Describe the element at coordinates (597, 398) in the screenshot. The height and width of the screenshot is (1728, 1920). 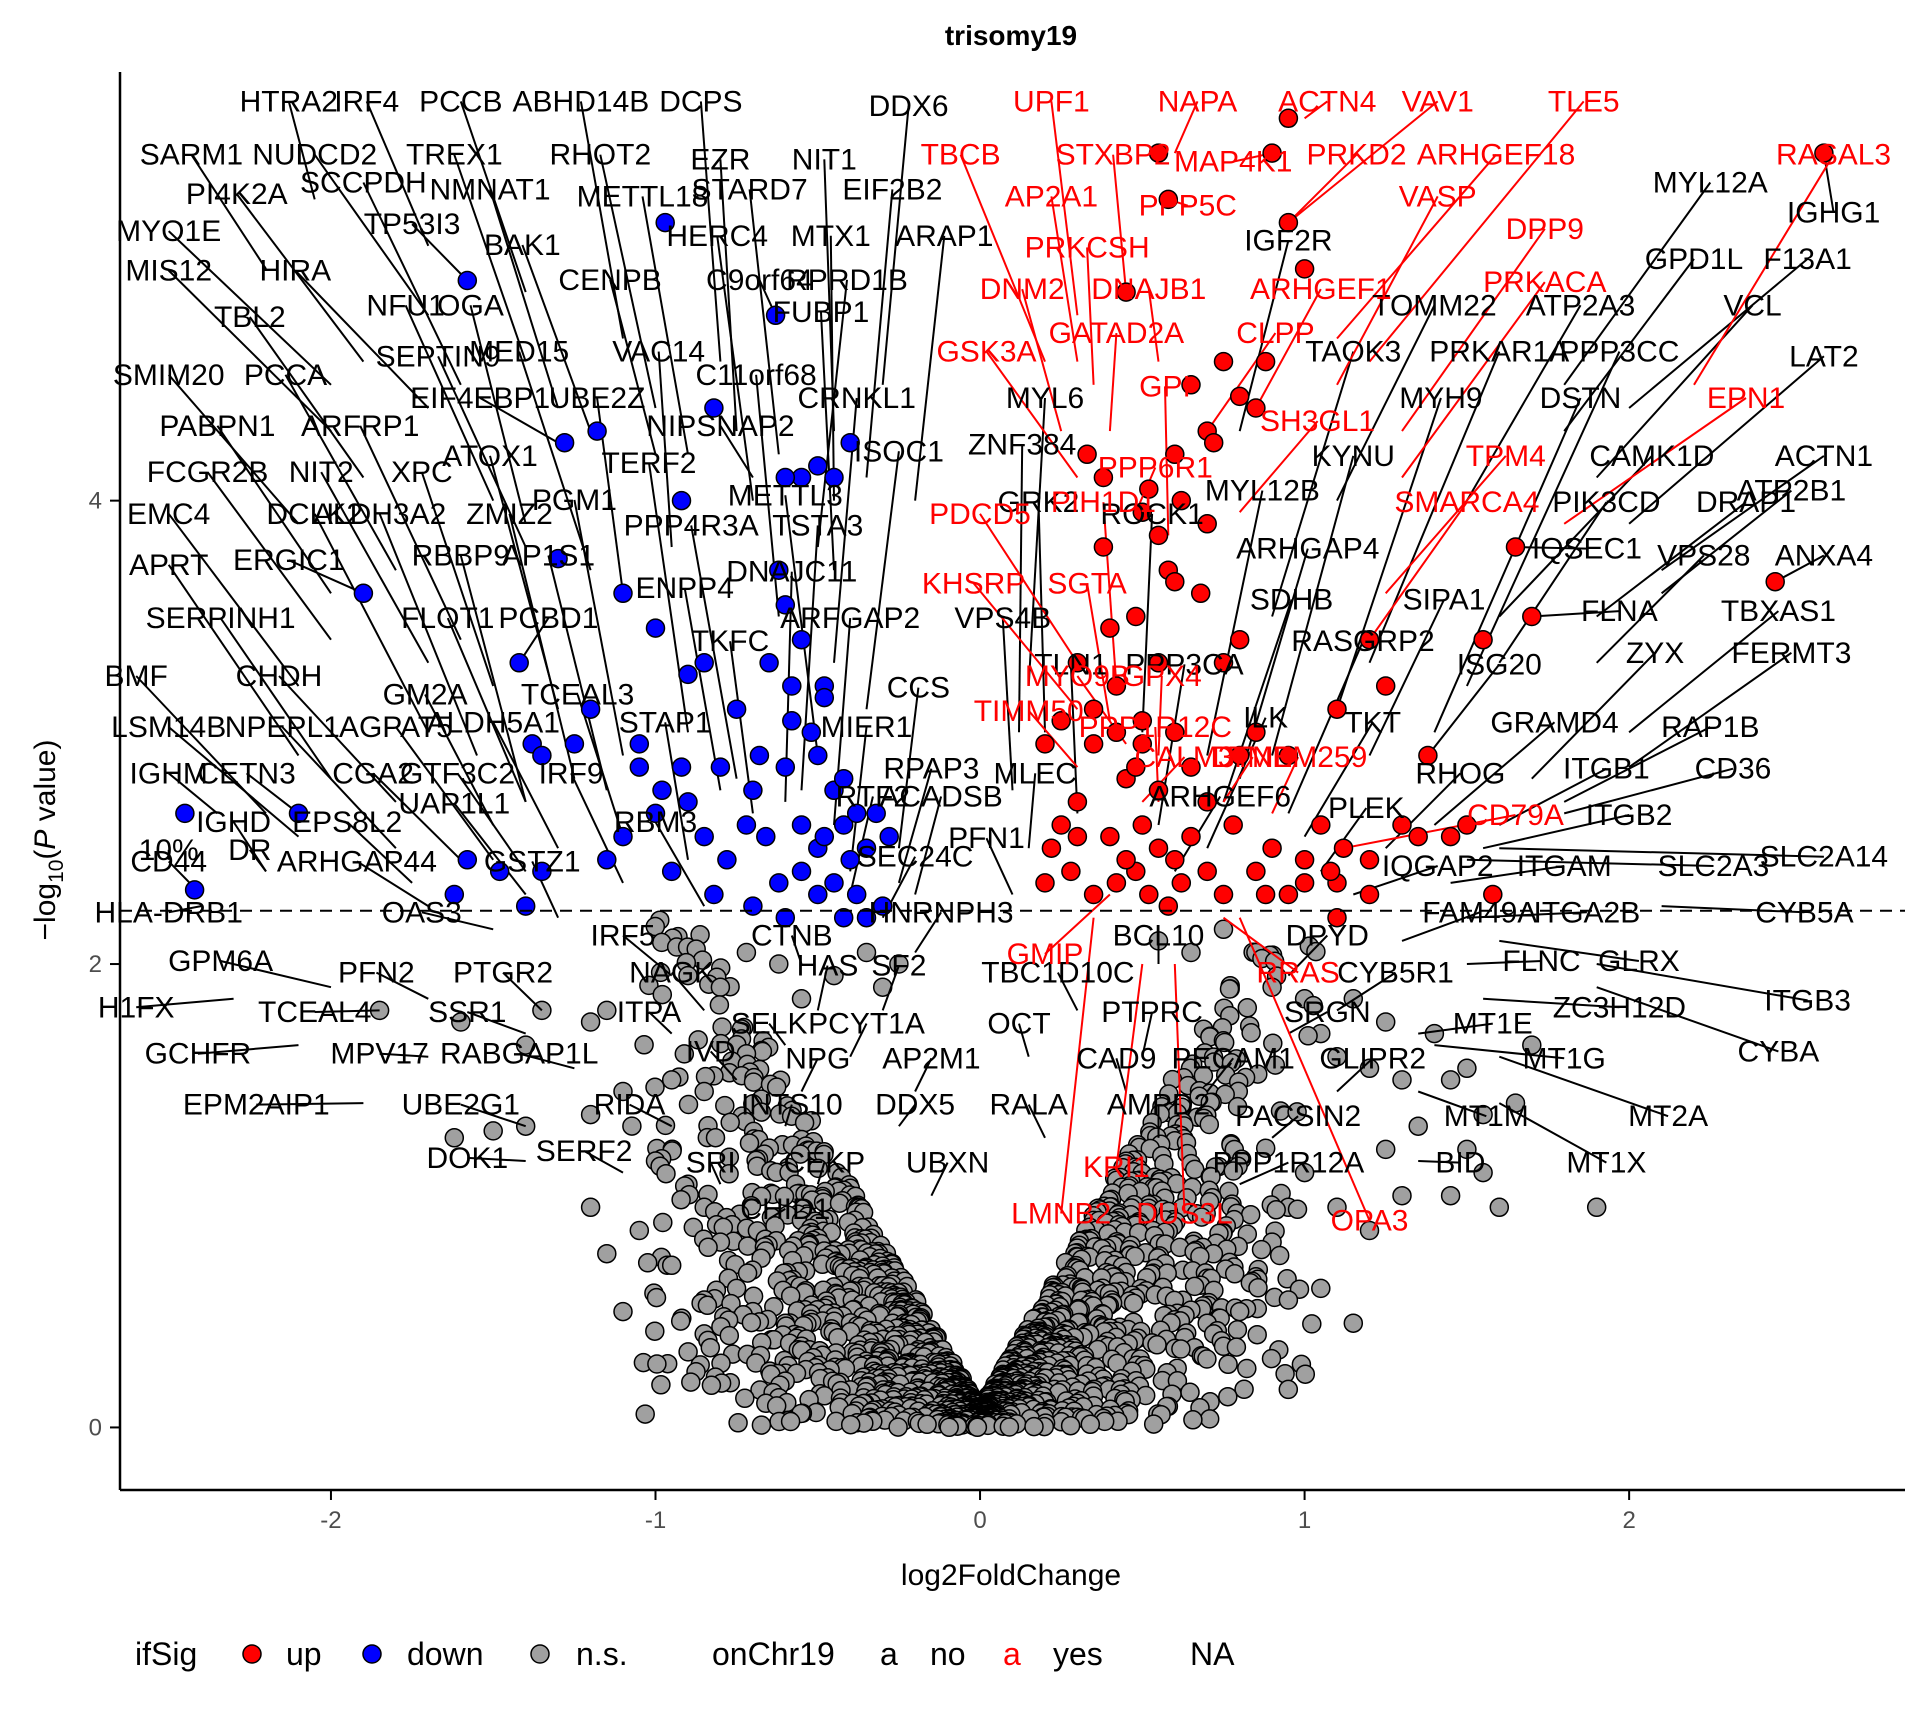
I see `gene-label: UBE2Z` at that location.